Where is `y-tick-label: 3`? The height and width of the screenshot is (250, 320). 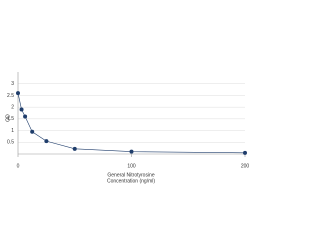 y-tick-label: 3 is located at coordinates (12, 84).